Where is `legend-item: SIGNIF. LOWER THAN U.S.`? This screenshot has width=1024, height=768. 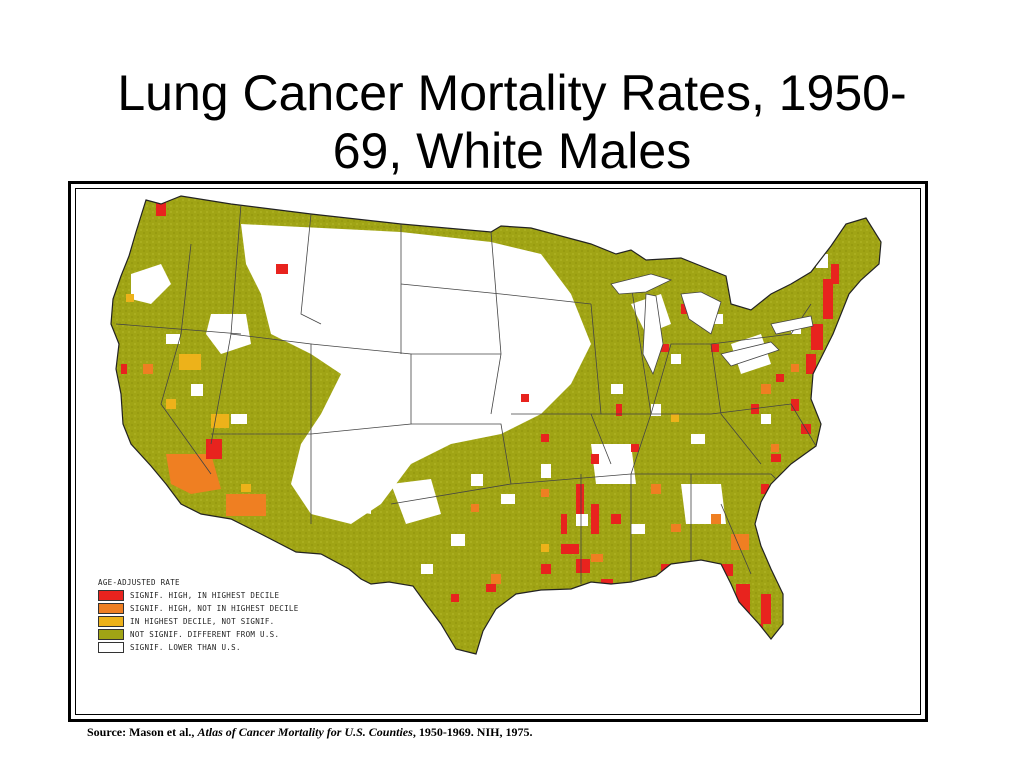
legend-item: SIGNIF. LOWER THAN U.S. is located at coordinates (228, 647).